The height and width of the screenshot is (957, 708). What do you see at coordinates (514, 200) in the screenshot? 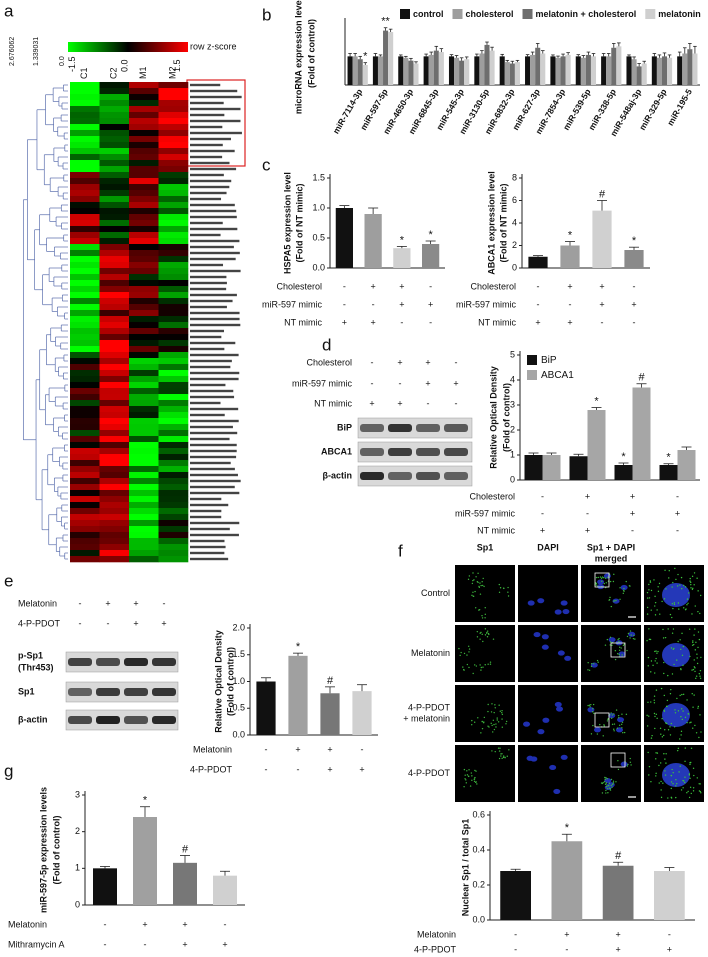
I see `y-tick-label: 6` at bounding box center [514, 200].